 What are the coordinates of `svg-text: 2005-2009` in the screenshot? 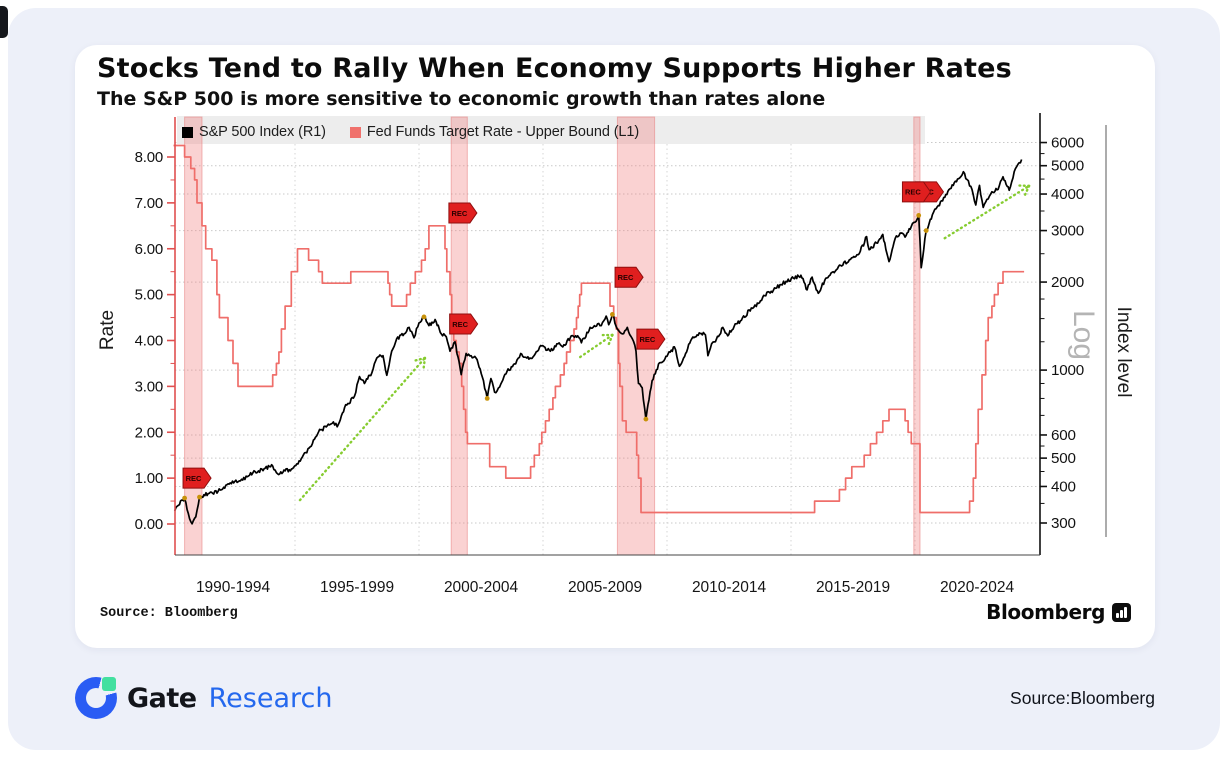 It's located at (605, 587).